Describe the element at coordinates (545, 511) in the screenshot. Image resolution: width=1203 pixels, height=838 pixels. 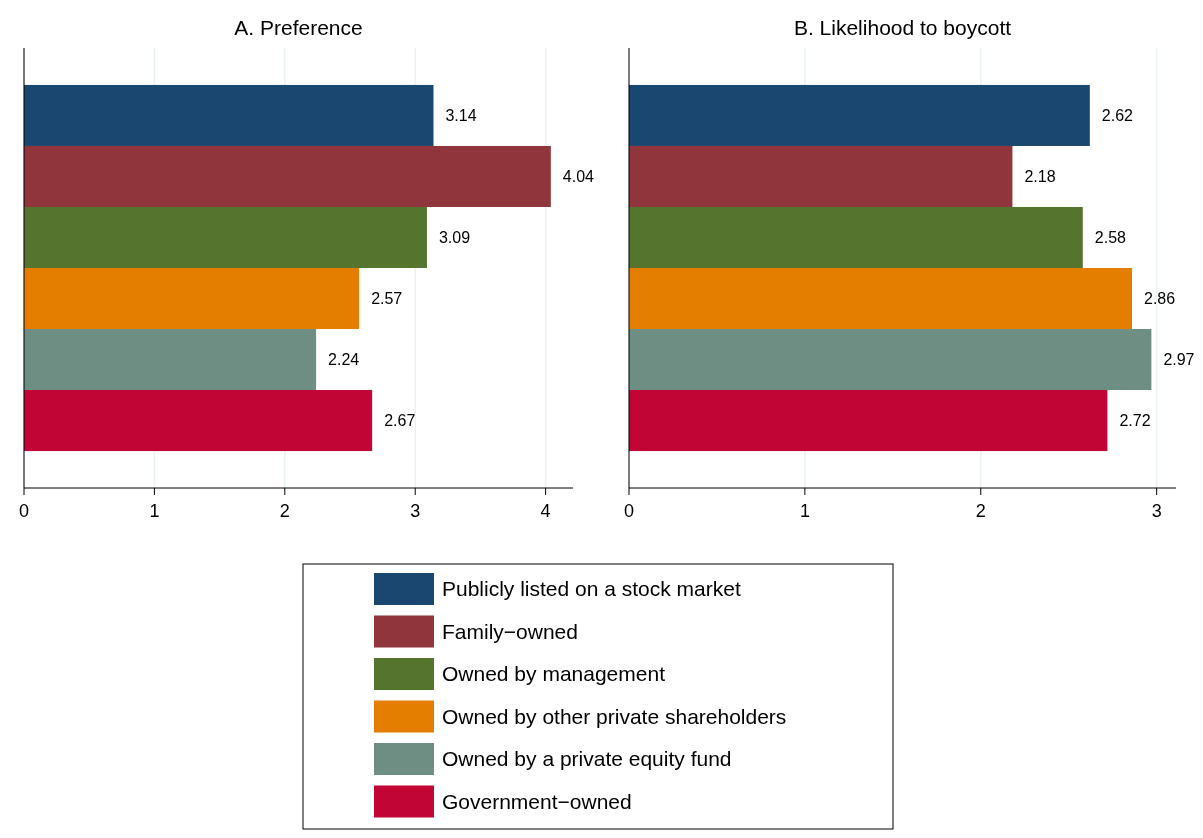
I see `x-tick-label: 4` at that location.